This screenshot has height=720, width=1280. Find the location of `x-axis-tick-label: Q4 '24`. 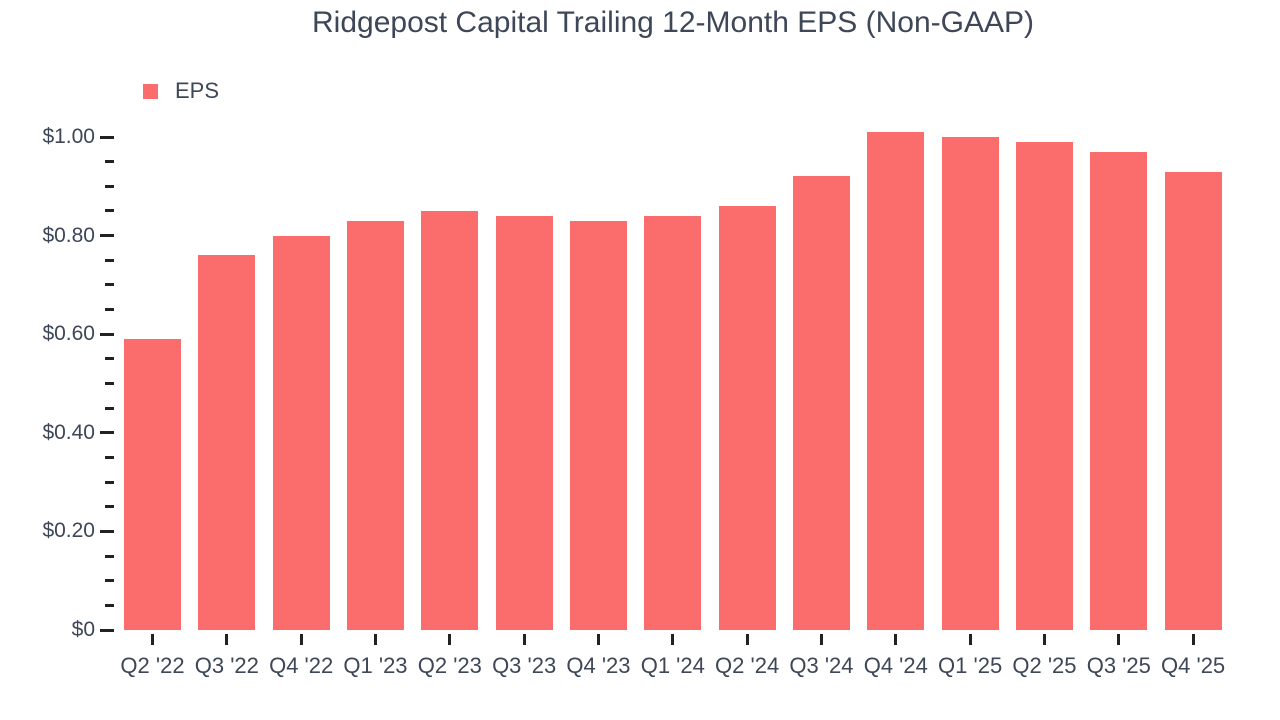

x-axis-tick-label: Q4 '24 is located at coordinates (895, 665).